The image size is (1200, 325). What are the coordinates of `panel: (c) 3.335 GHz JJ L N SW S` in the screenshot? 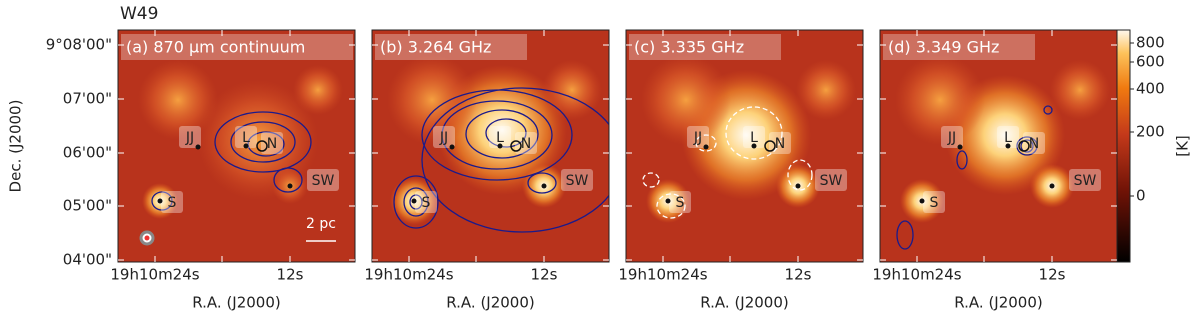 It's located at (744, 146).